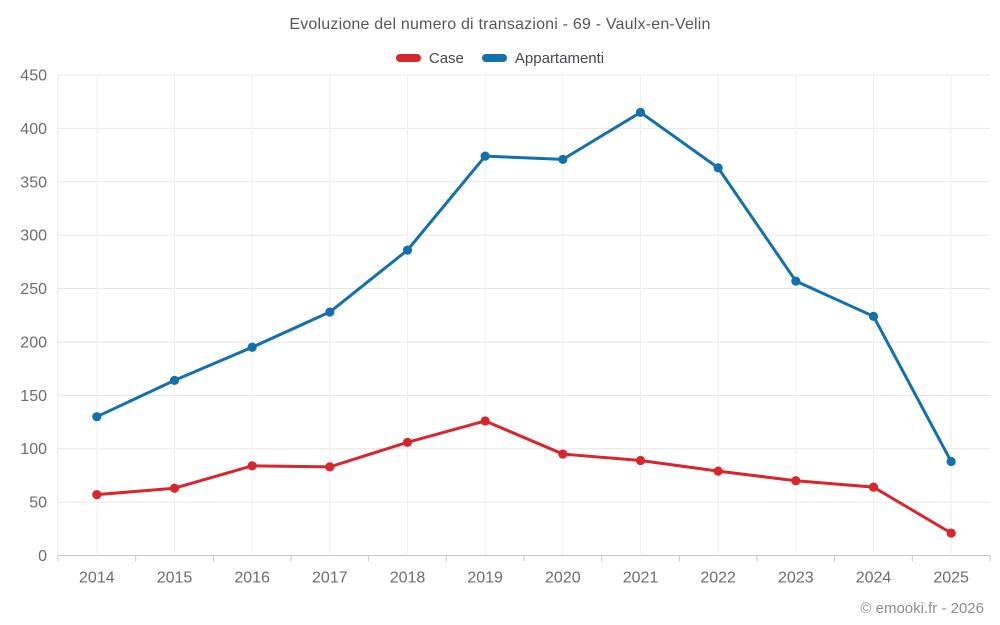 The height and width of the screenshot is (625, 1000). I want to click on x-axis-label: 2023, so click(796, 578).